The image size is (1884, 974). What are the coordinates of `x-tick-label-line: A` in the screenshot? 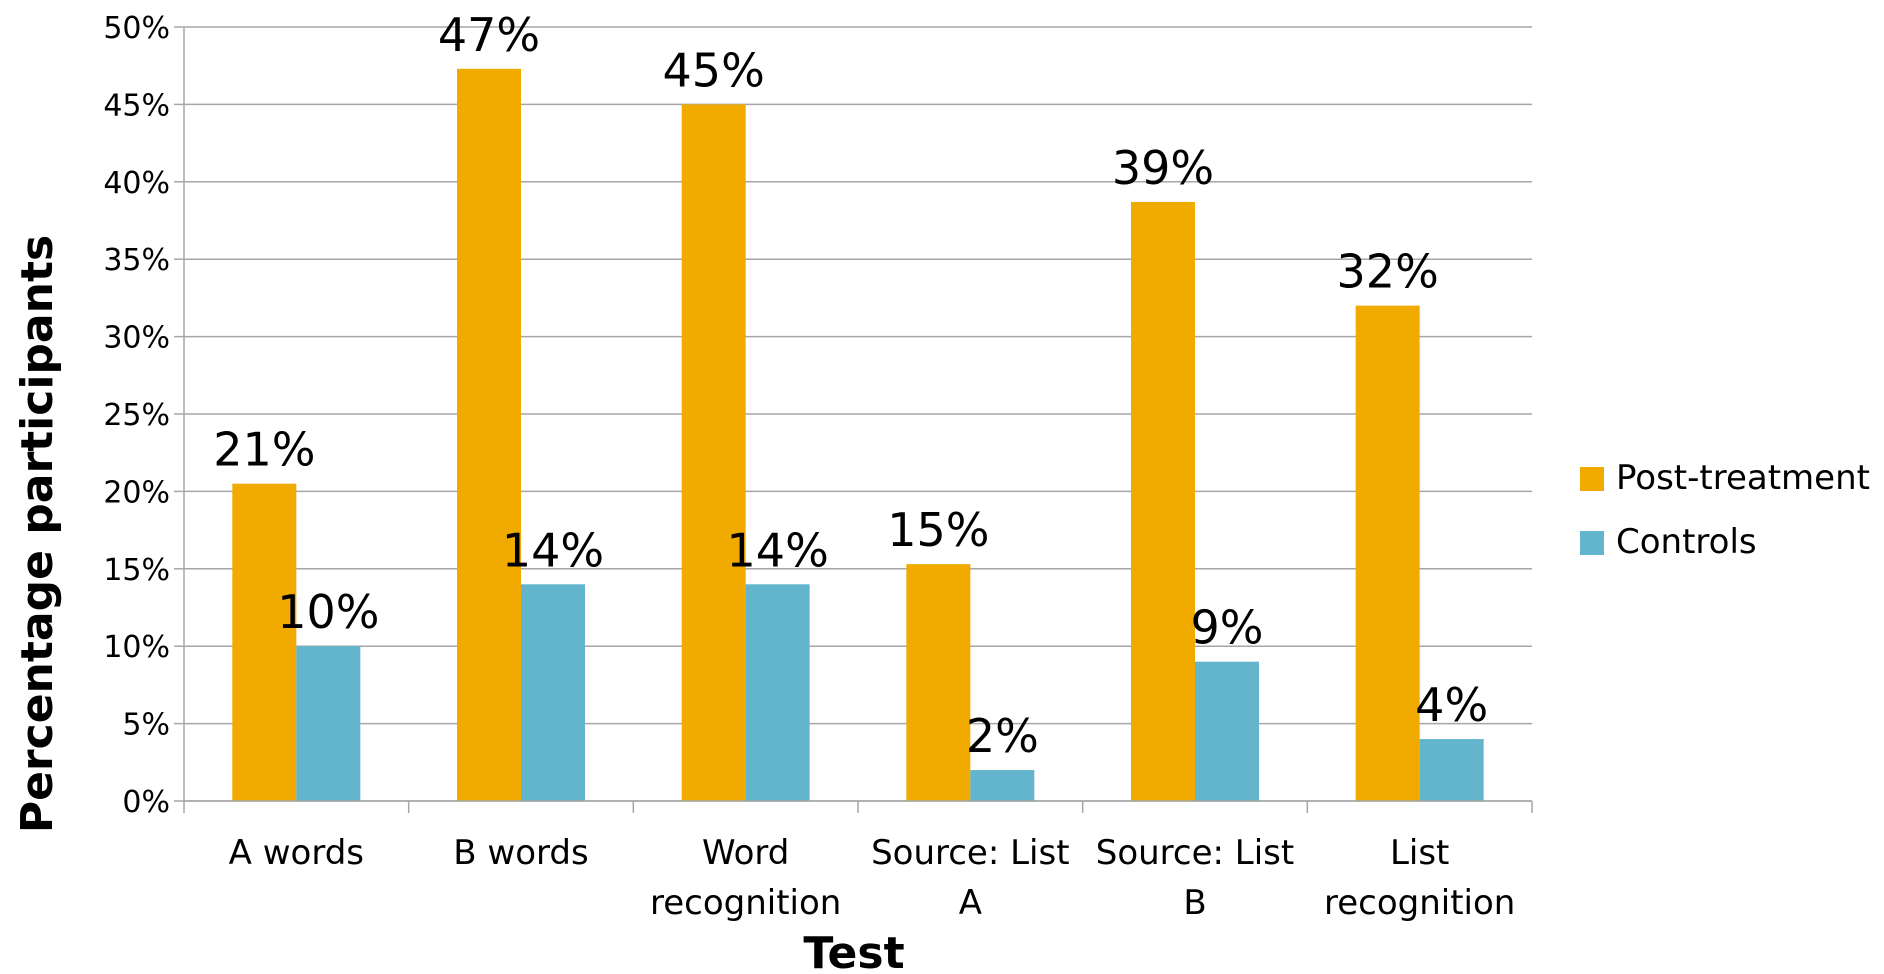 It's located at (970, 903).